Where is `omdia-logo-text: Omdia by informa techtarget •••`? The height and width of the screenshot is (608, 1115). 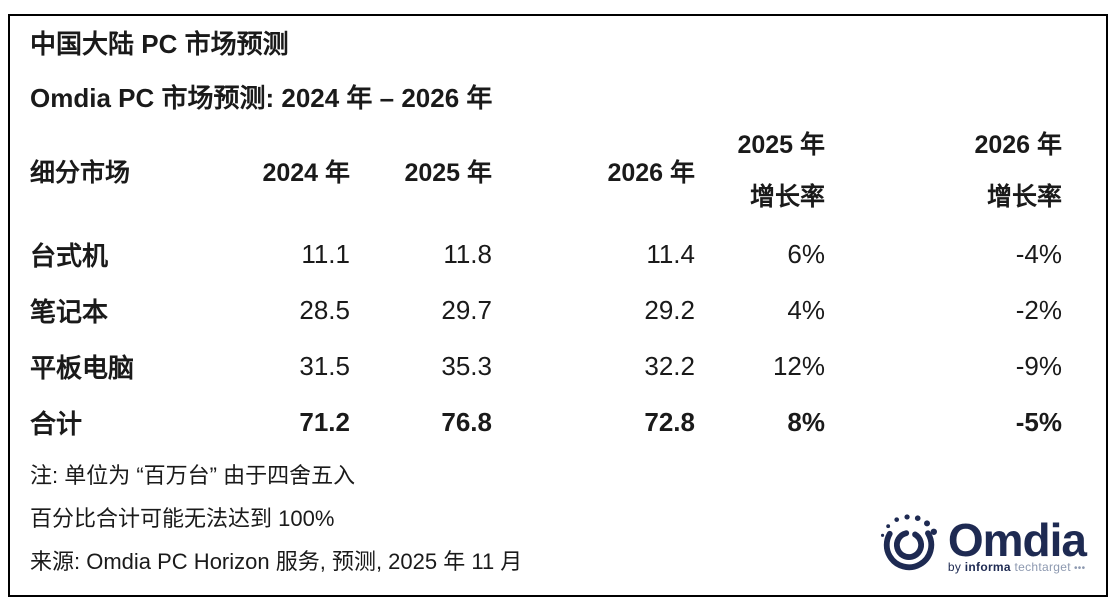
omdia-logo-text: Omdia by informa techtarget ••• is located at coordinates (1017, 543).